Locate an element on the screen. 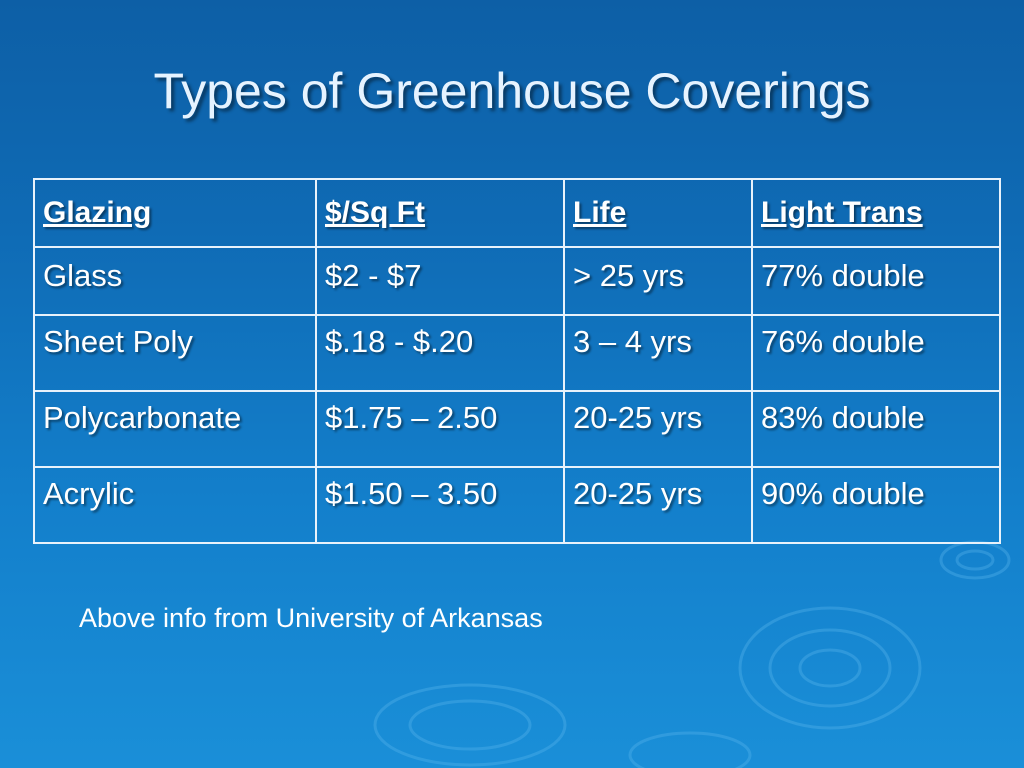  cell-cost: $1.50 – 3.50 is located at coordinates (440, 505).